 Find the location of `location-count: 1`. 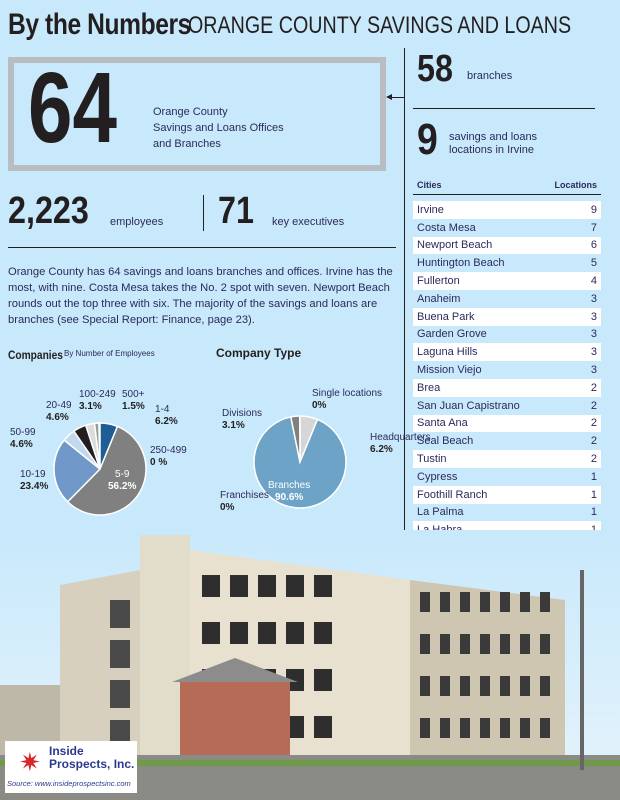

location-count: 1 is located at coordinates (593, 512).